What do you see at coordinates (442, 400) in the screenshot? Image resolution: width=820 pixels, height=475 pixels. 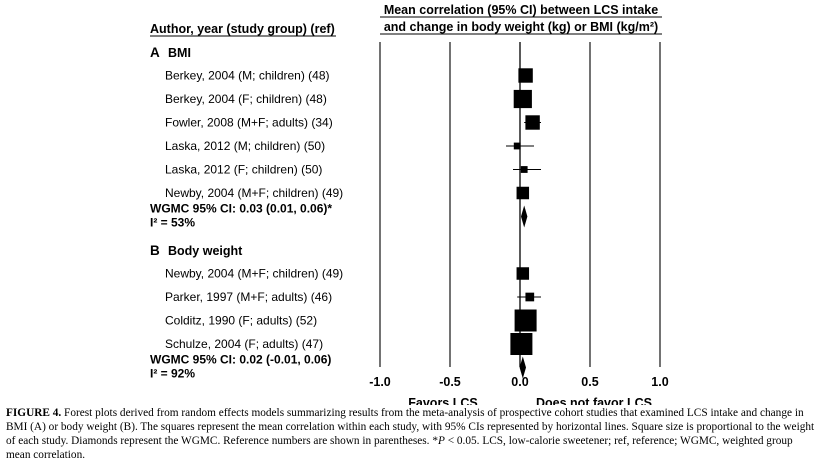 I see `favors-lcs-label: Favors LCS` at bounding box center [442, 400].